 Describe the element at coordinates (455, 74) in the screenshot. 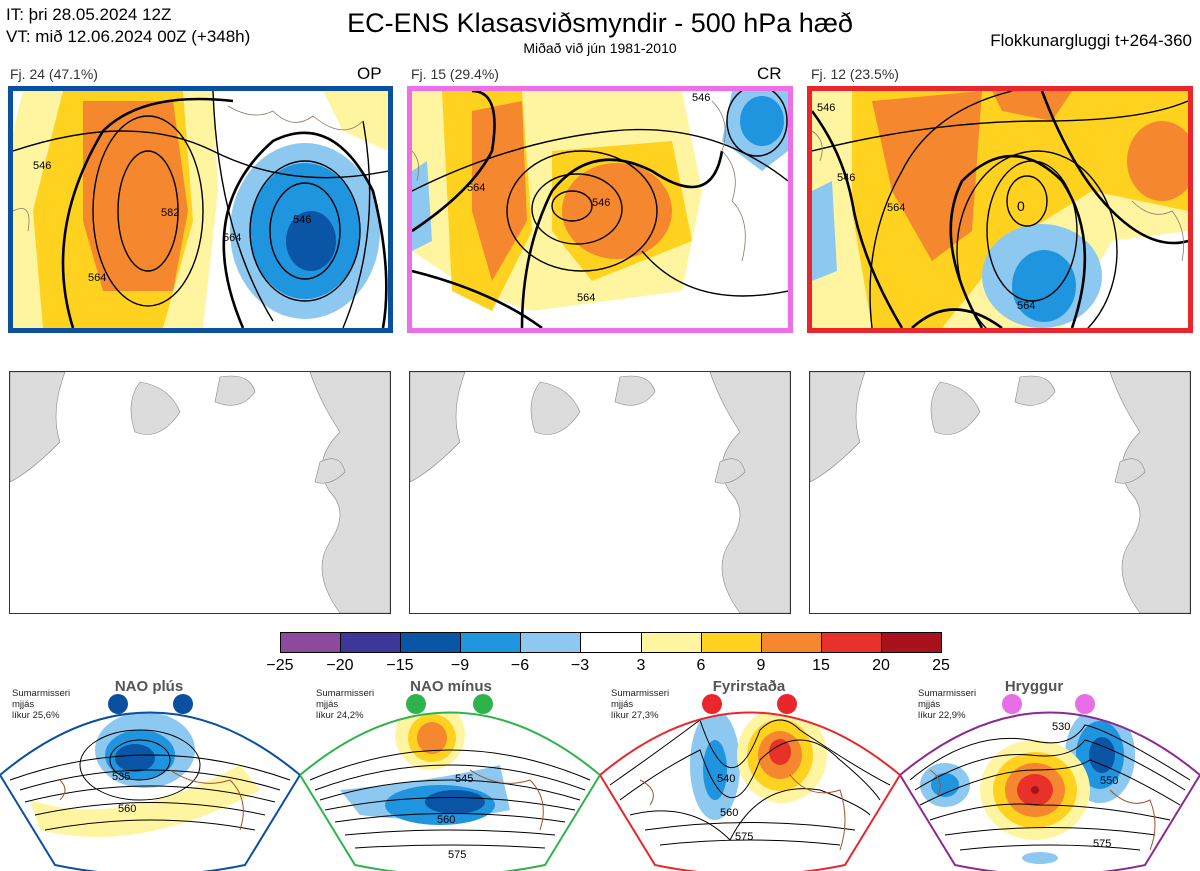

I see `cluster-2-label: Fj. 15 (29.4%)` at that location.